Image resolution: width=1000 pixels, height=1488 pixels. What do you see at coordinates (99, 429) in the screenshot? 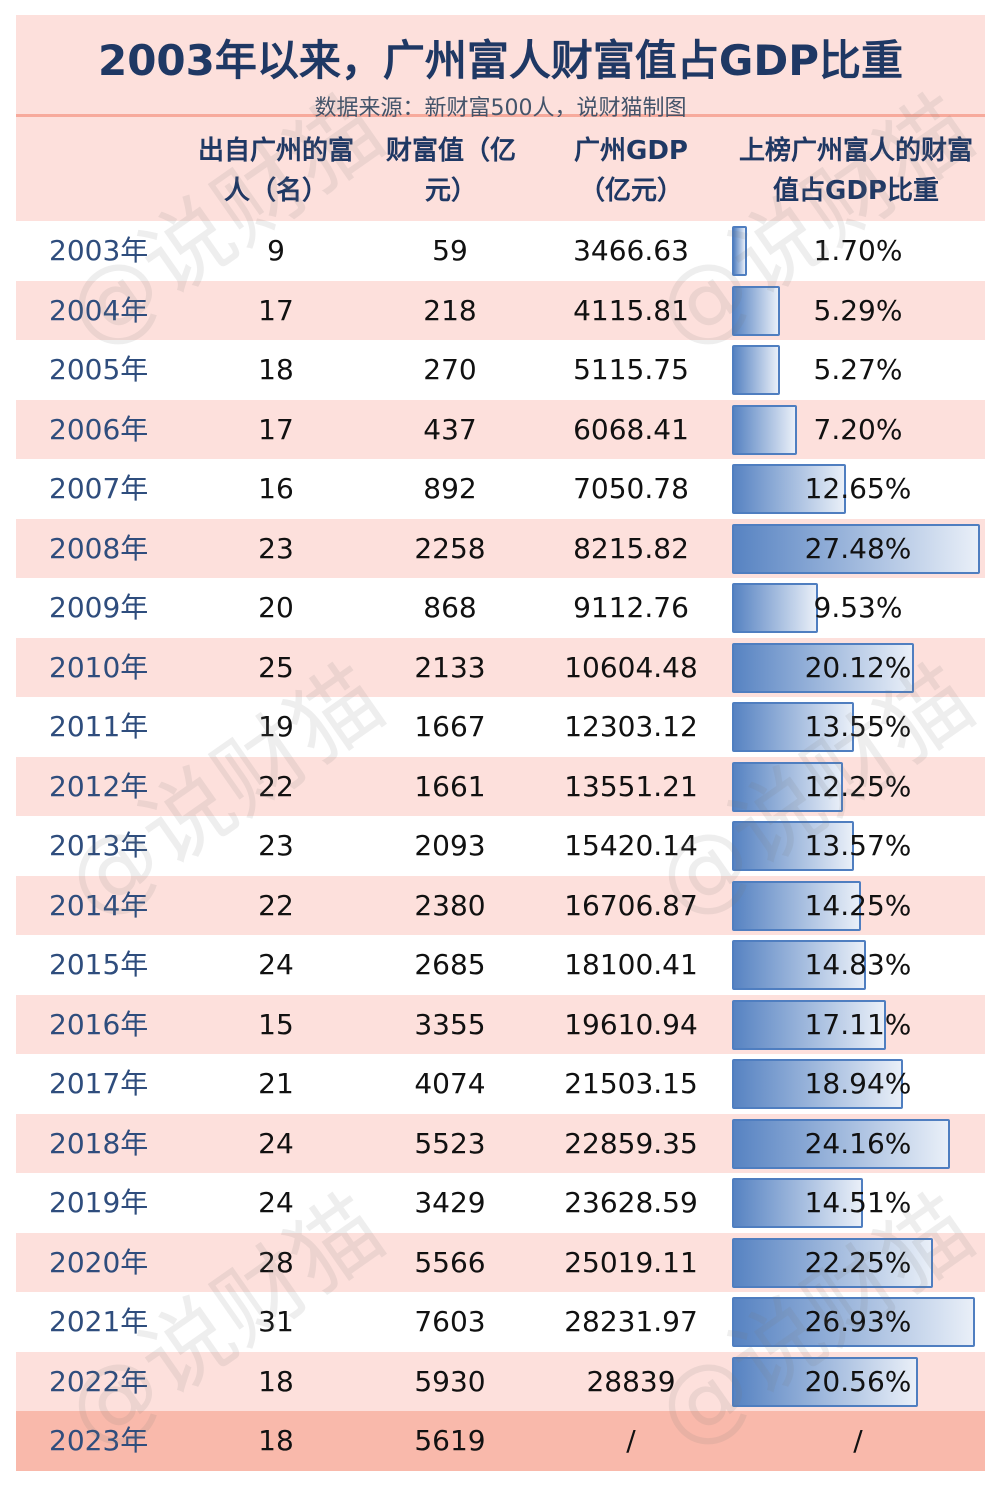
I see `year-cell: 2006年` at bounding box center [99, 429].